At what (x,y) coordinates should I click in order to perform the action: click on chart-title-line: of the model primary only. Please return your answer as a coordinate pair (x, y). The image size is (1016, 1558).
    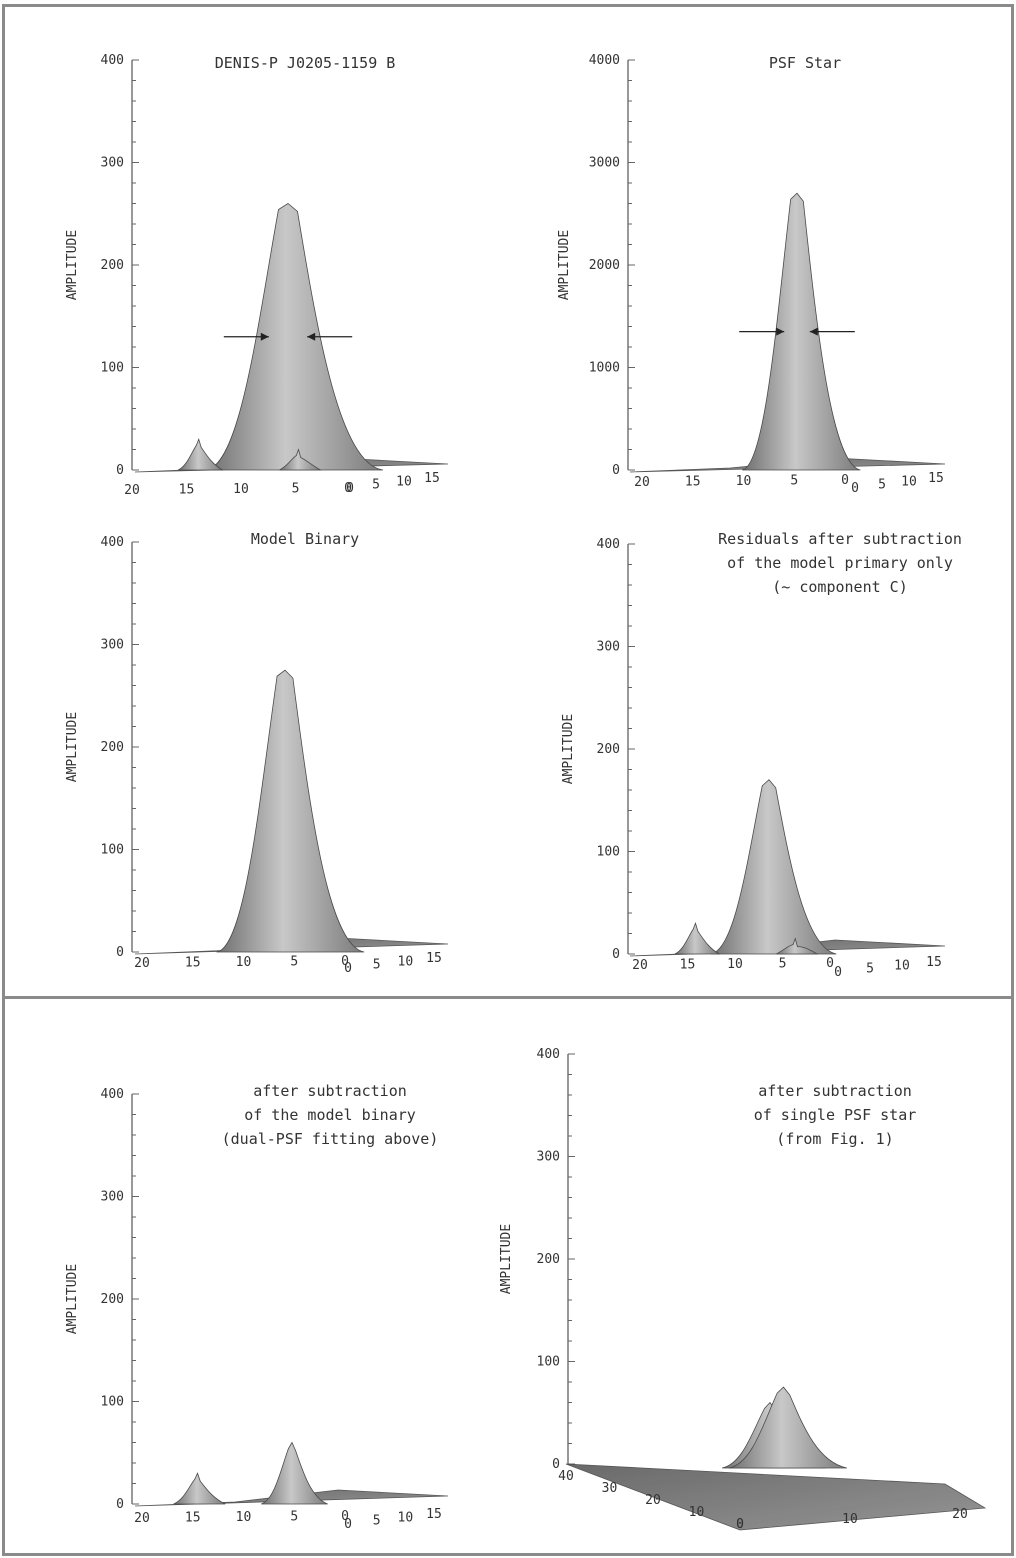
    Looking at the image, I should click on (840, 563).